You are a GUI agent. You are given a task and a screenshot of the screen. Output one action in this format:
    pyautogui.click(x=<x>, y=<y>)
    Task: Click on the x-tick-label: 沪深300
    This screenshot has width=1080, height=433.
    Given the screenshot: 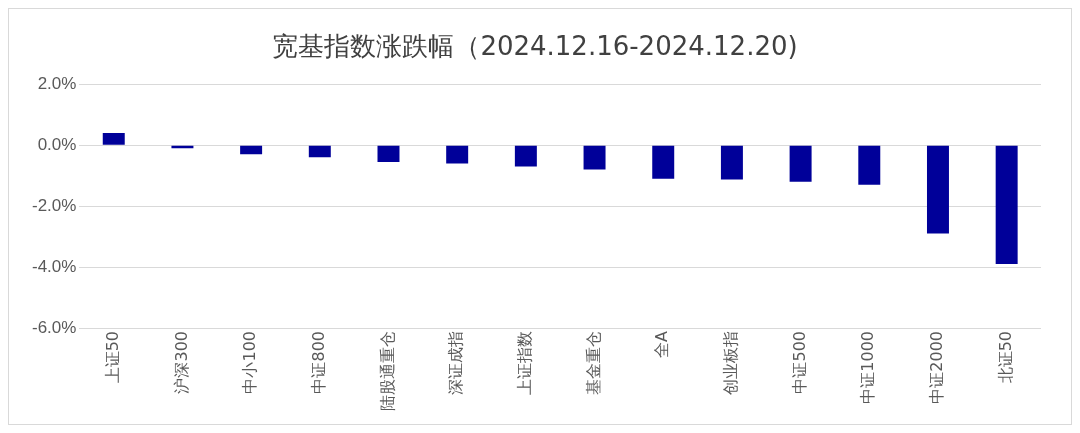 What is the action you would take?
    pyautogui.click(x=181, y=362)
    